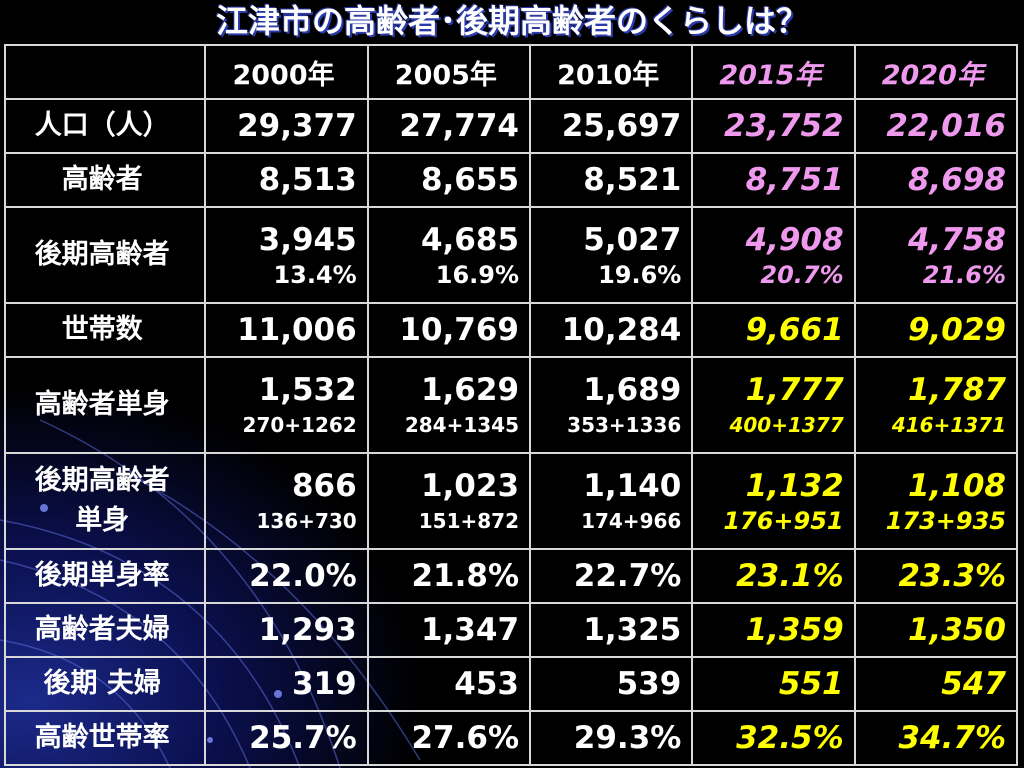  Describe the element at coordinates (477, 275) in the screenshot. I see `cell-subvalue: 16.9%` at that location.